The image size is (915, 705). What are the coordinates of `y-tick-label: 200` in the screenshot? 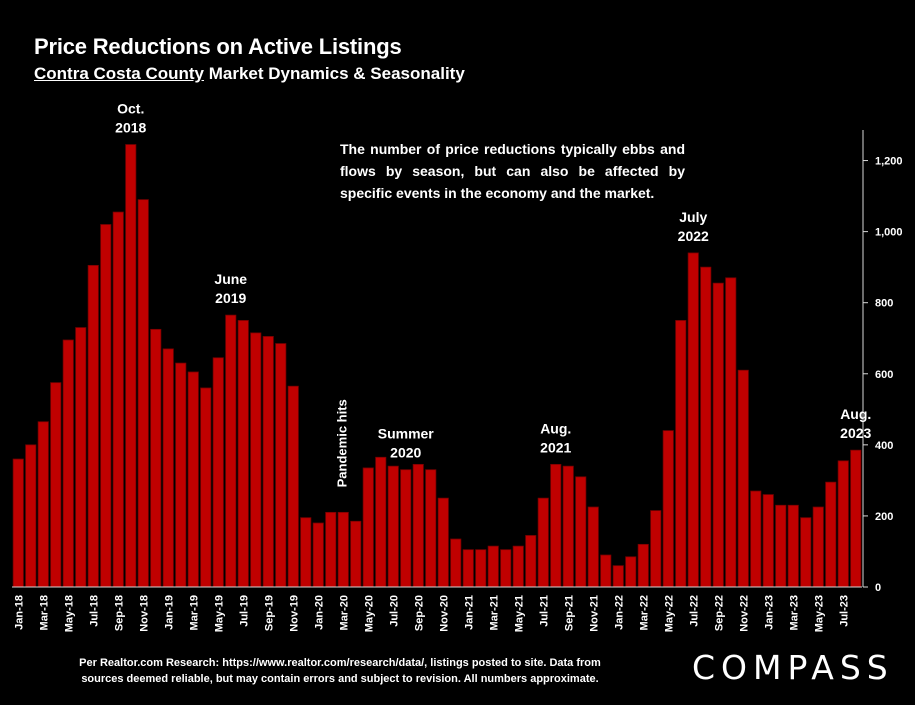 It's located at (884, 517).